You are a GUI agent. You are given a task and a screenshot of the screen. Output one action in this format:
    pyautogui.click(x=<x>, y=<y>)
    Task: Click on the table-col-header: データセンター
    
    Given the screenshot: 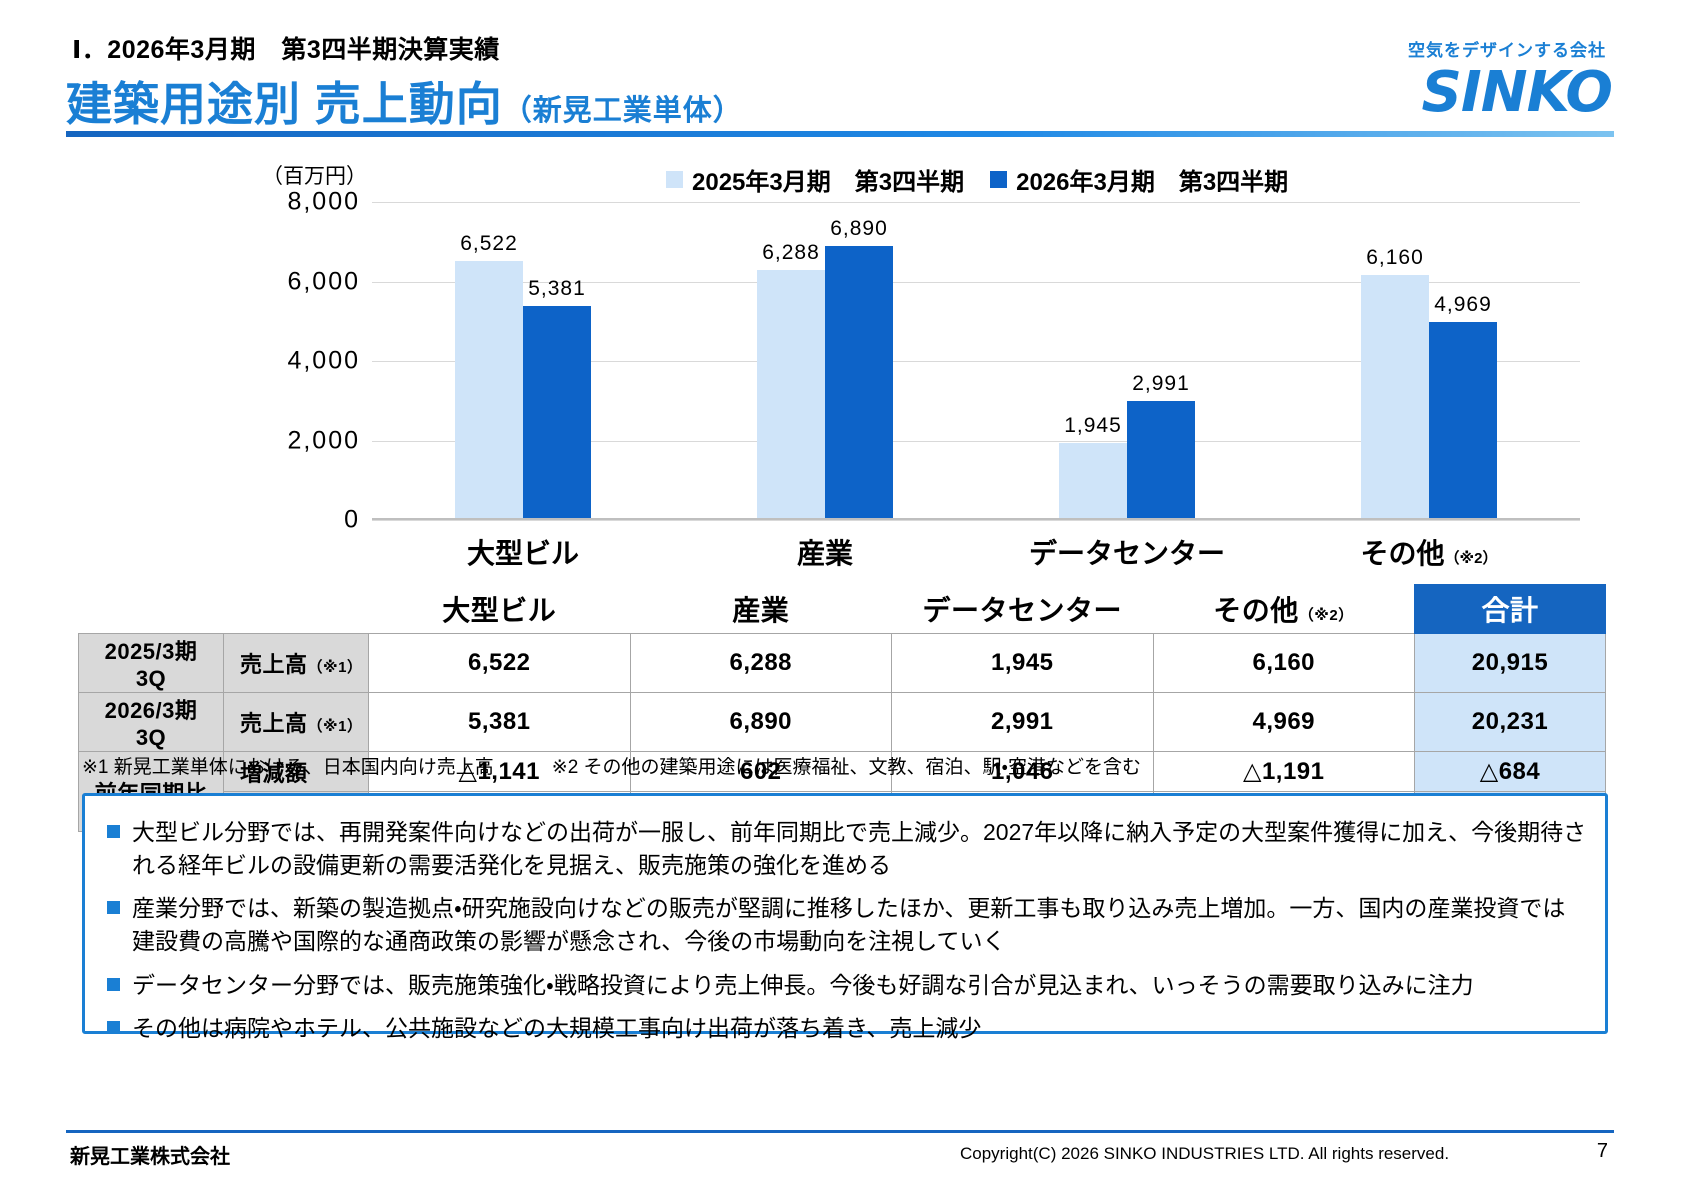 What is the action you would take?
    pyautogui.click(x=1022, y=610)
    